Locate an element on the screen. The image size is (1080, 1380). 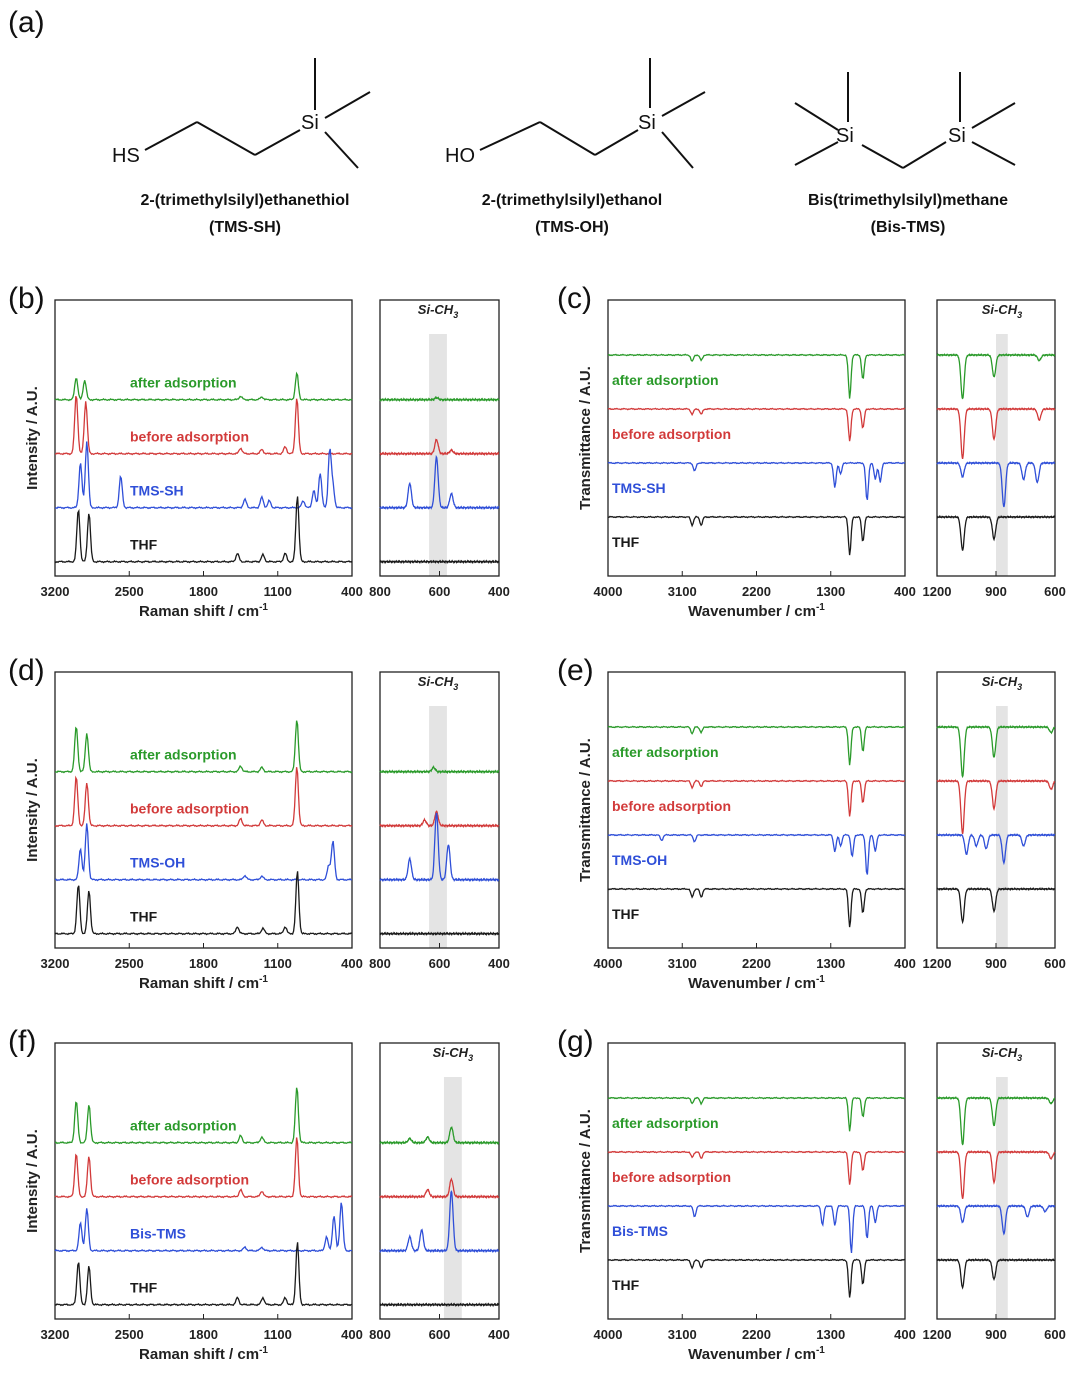
panel-label-c: (c) is located at coordinates (574, 298).